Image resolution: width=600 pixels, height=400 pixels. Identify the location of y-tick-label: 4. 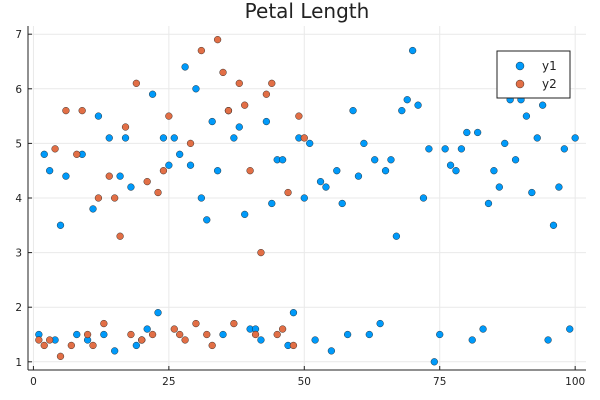
(18, 199).